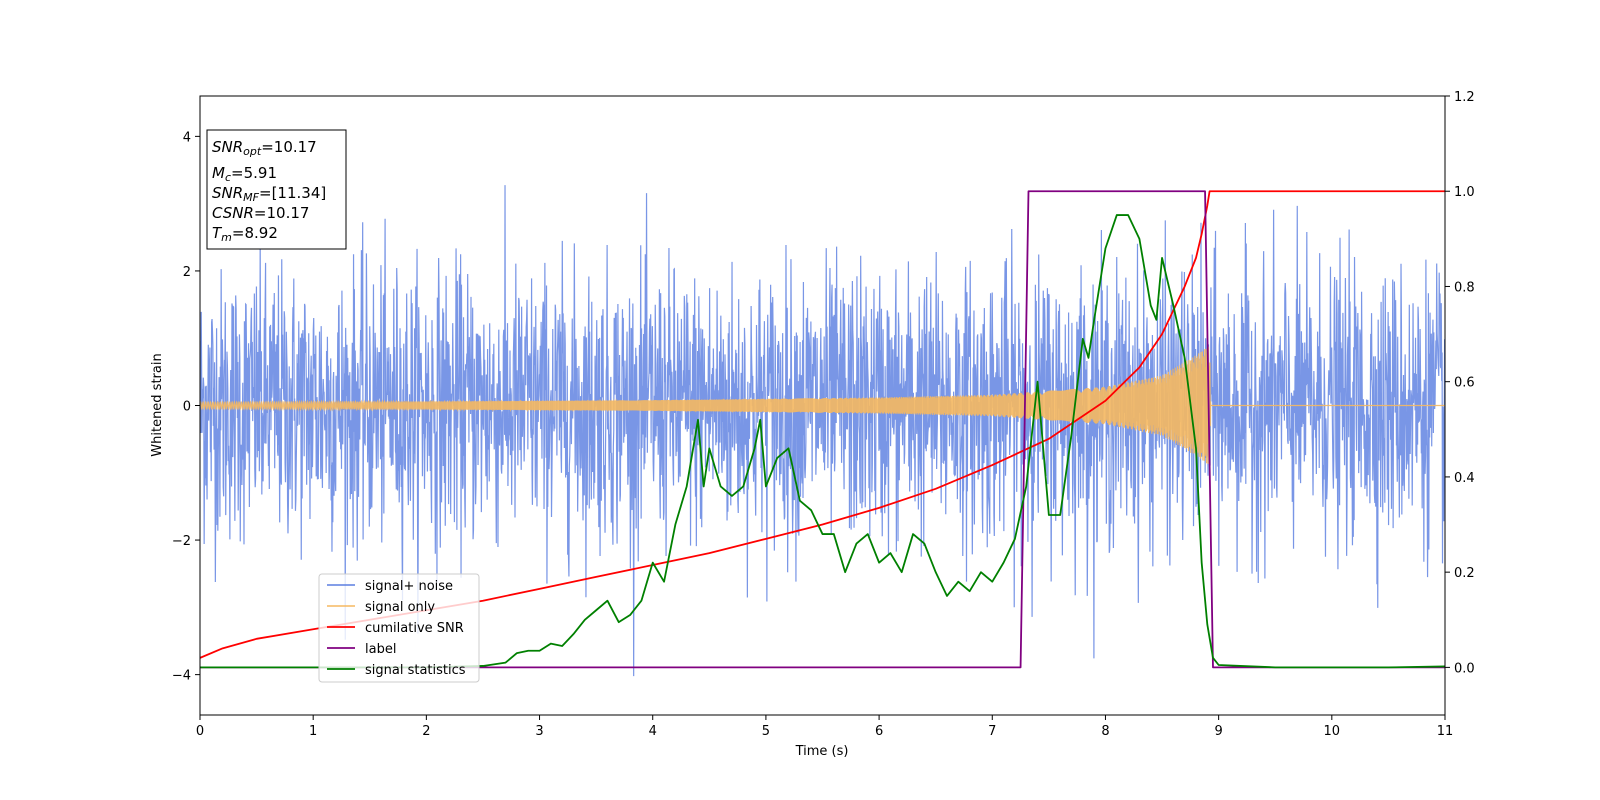 Image resolution: width=1600 pixels, height=800 pixels. What do you see at coordinates (244, 174) in the screenshot?
I see `annotation-mc: Mc=5.91` at bounding box center [244, 174].